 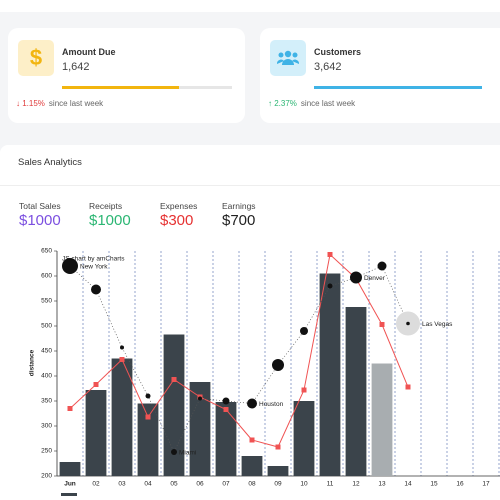 What do you see at coordinates (46, 251) in the screenshot?
I see `y-tick-label: 650` at bounding box center [46, 251].